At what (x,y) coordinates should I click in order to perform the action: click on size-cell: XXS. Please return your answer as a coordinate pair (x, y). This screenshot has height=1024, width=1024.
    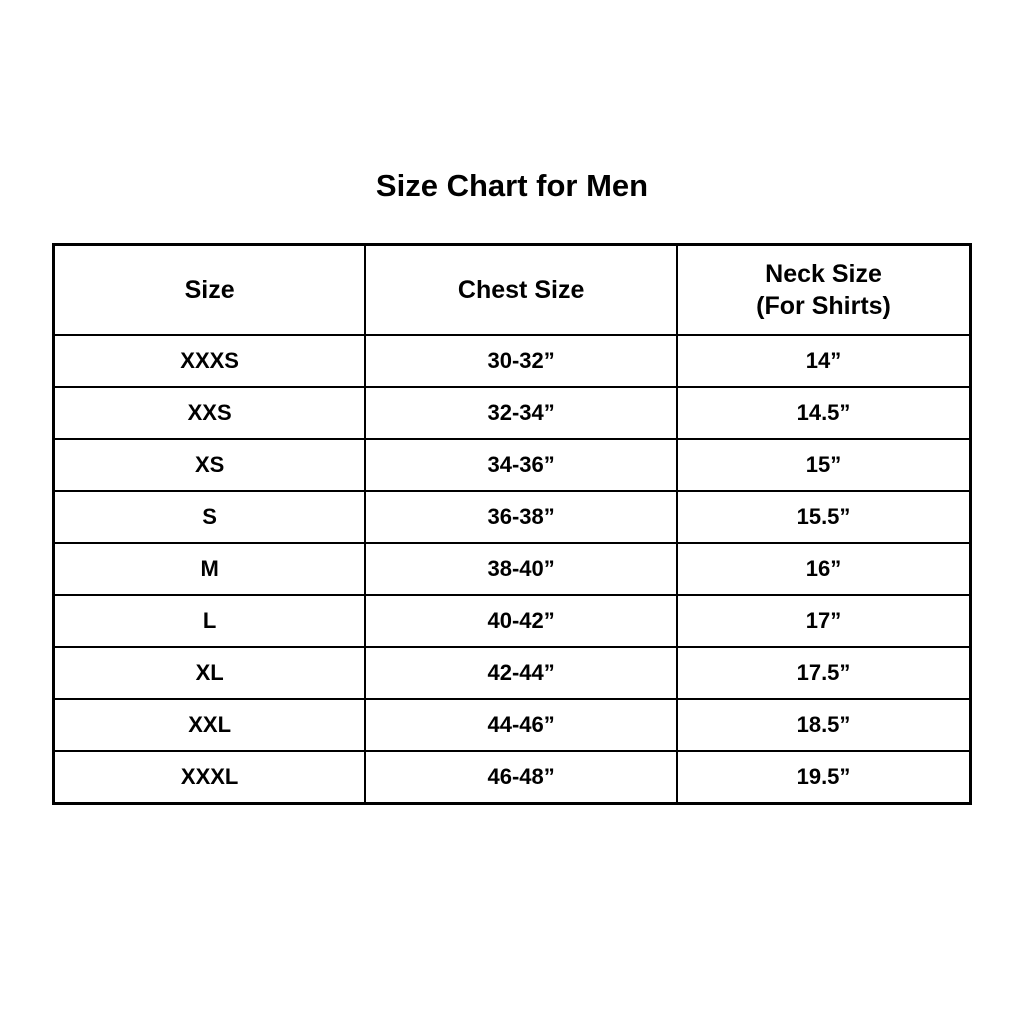
    Looking at the image, I should click on (209, 413).